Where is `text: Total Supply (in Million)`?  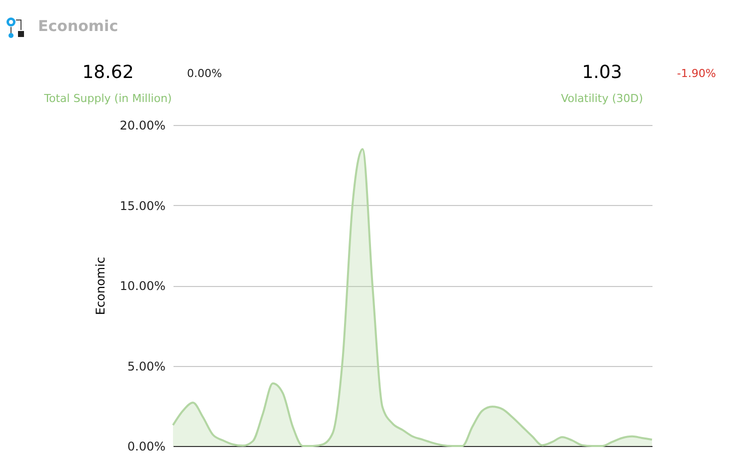 text: Total Supply (in Million) is located at coordinates (108, 98).